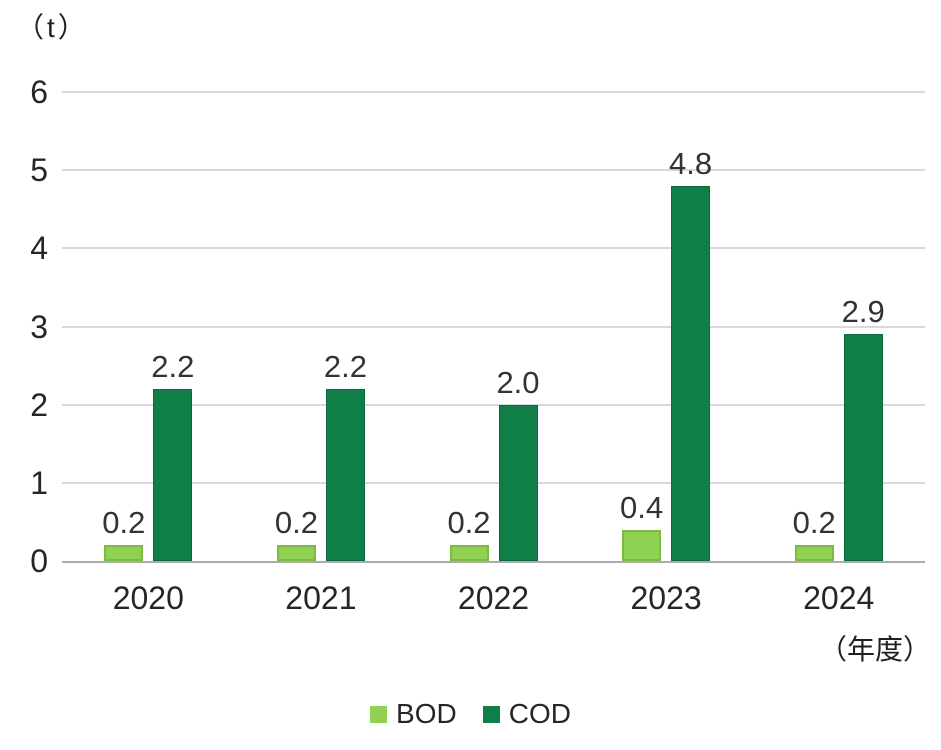  I want to click on y-tick-label: 5, so click(39, 170).